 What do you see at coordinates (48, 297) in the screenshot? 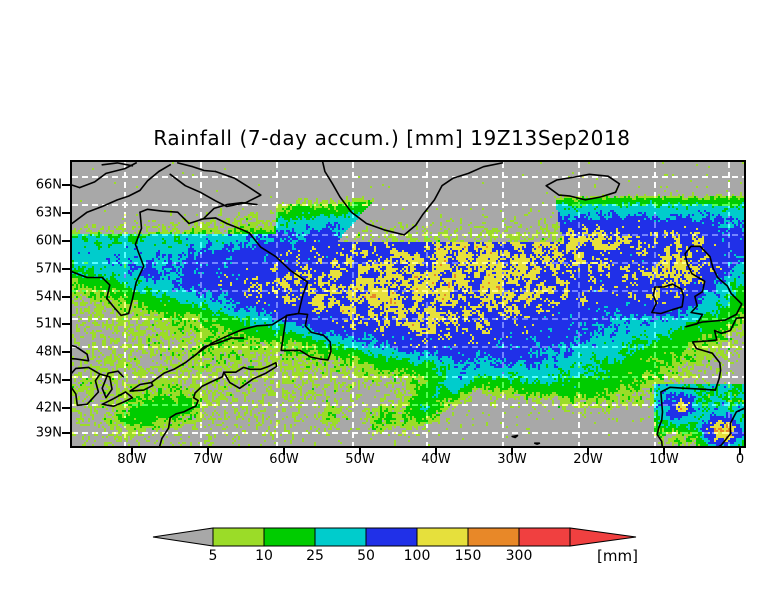
I see `lat-label-54n: 54N` at bounding box center [48, 297].